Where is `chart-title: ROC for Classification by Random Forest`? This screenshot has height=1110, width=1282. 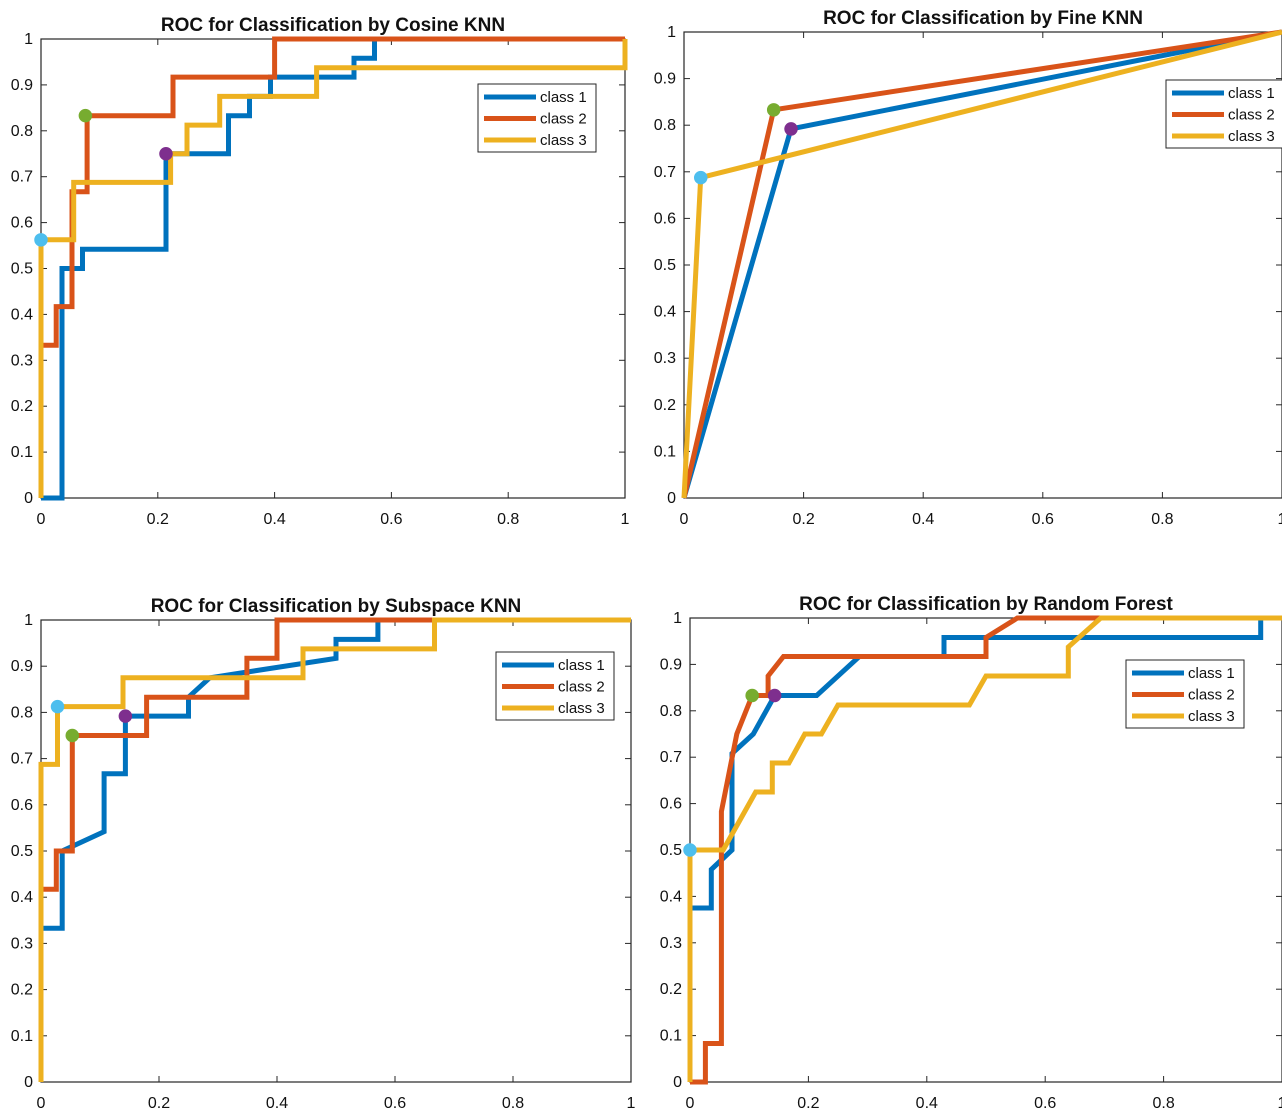 chart-title: ROC for Classification by Random Forest is located at coordinates (986, 604).